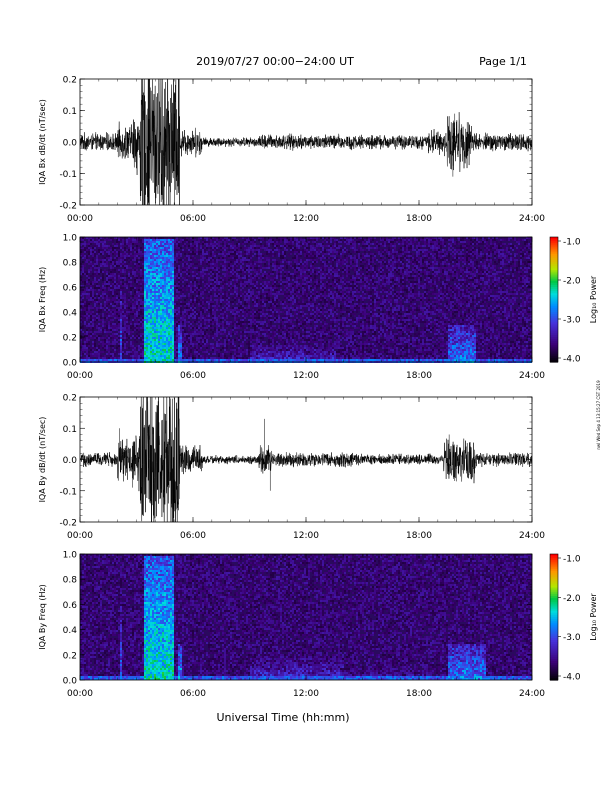  What do you see at coordinates (80, 376) in the screenshot?
I see `x-tick-label: 00:00` at bounding box center [80, 376].